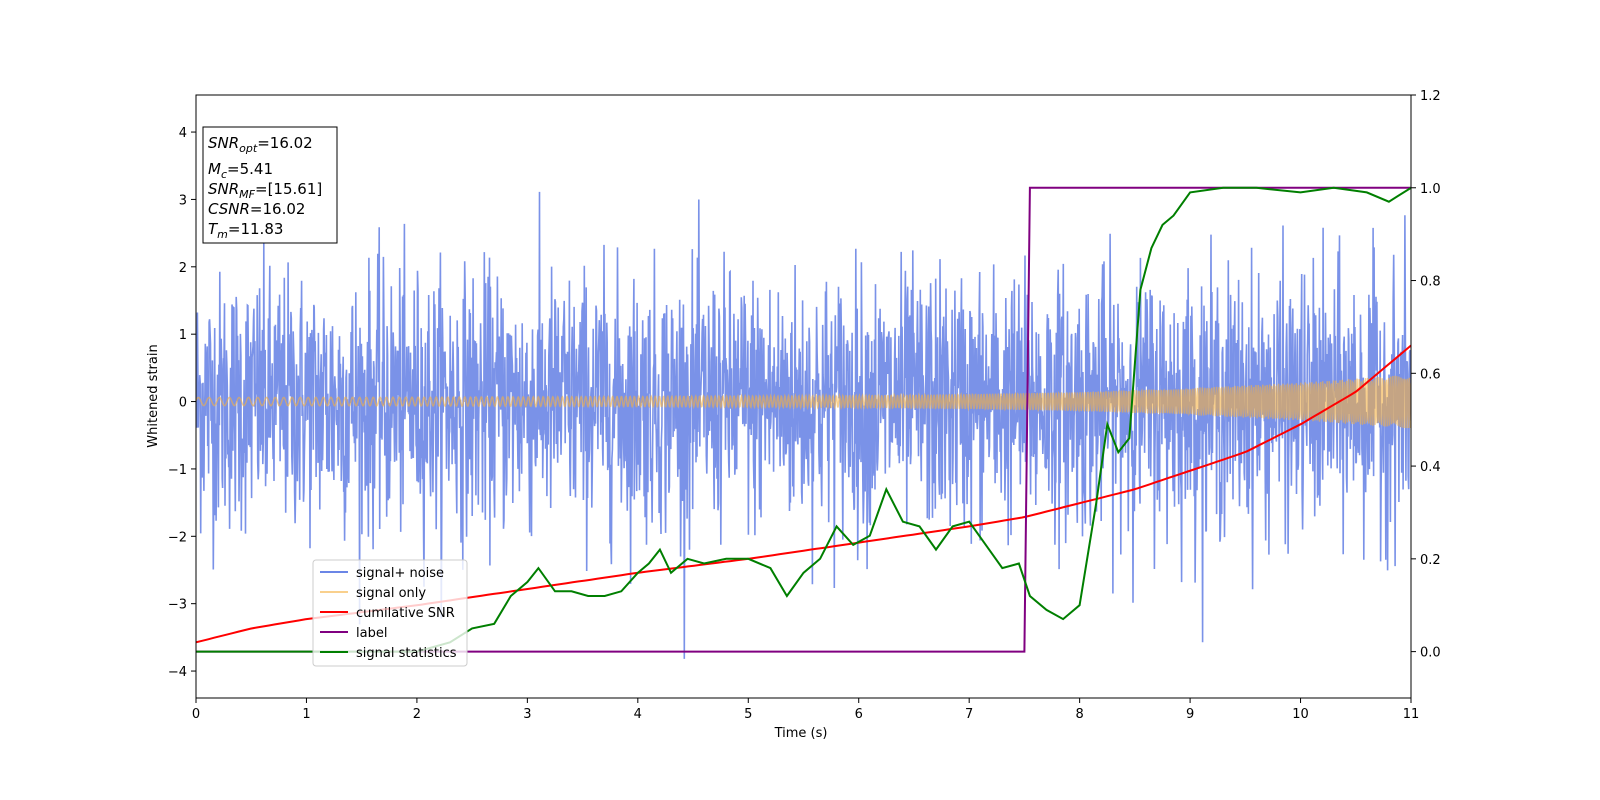  What do you see at coordinates (1430, 189) in the screenshot?
I see `y2-tick-label: 1.0` at bounding box center [1430, 189].